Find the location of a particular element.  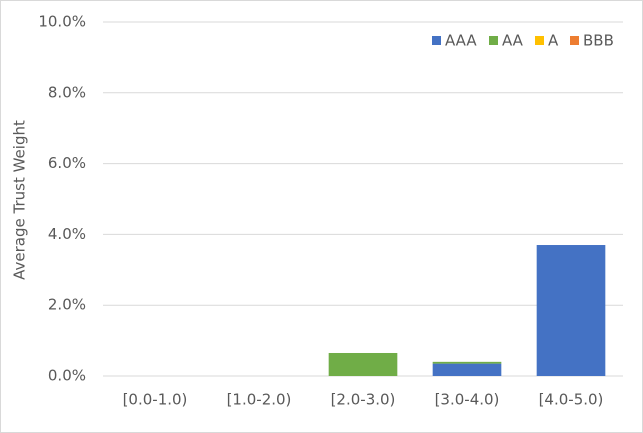

y-tick-label: 2.0% is located at coordinates (67, 305).